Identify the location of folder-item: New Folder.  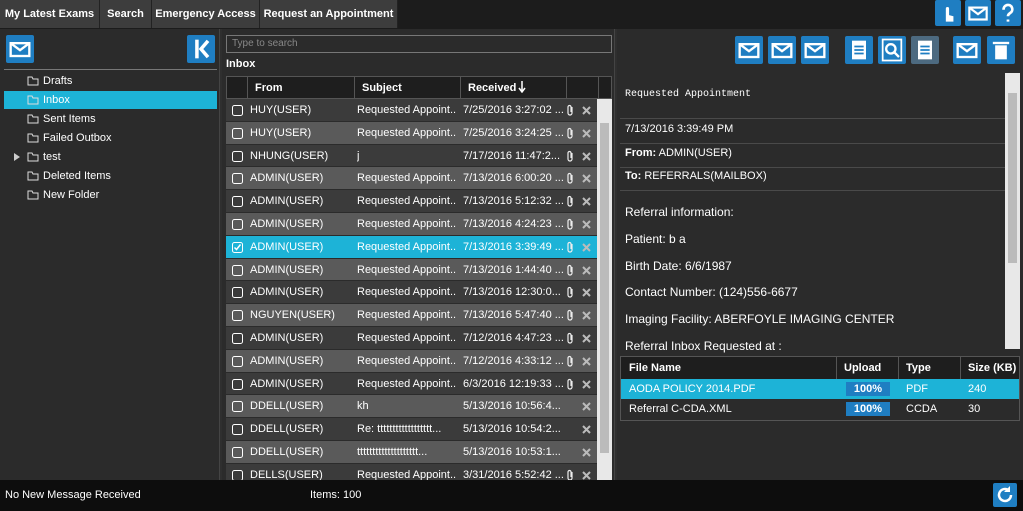
(110, 195).